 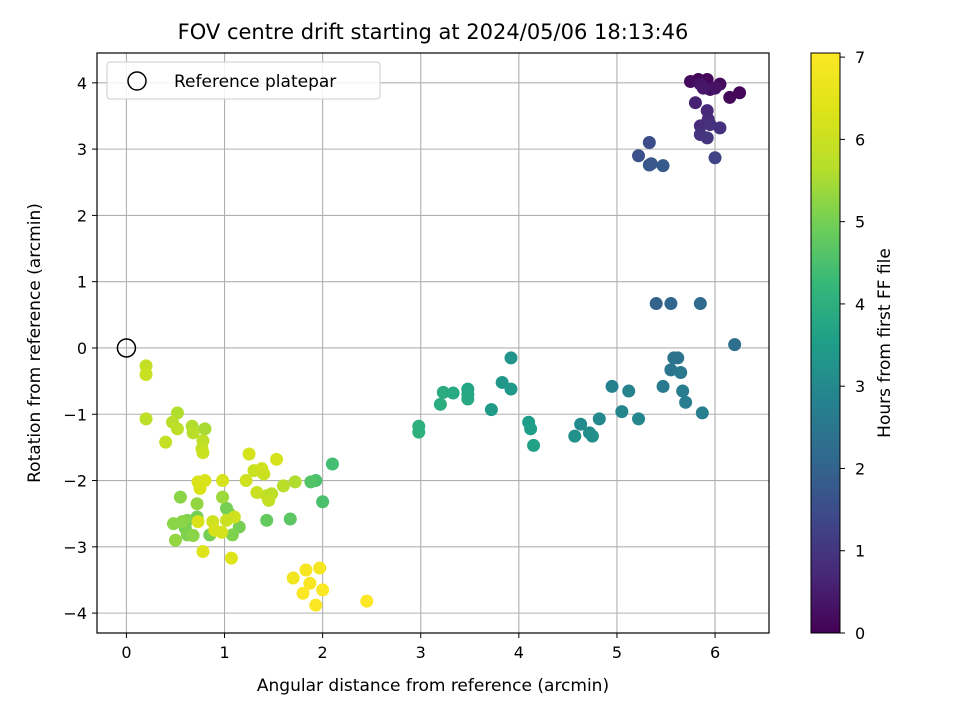 I want to click on y-tick-label: 4, so click(x=82, y=83).